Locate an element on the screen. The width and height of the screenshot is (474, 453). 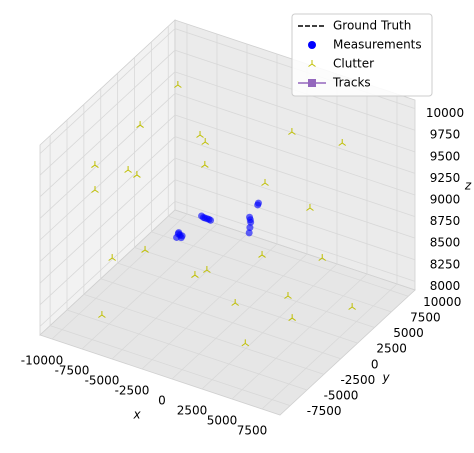
z-tick-label: 8250 is located at coordinates (445, 264).